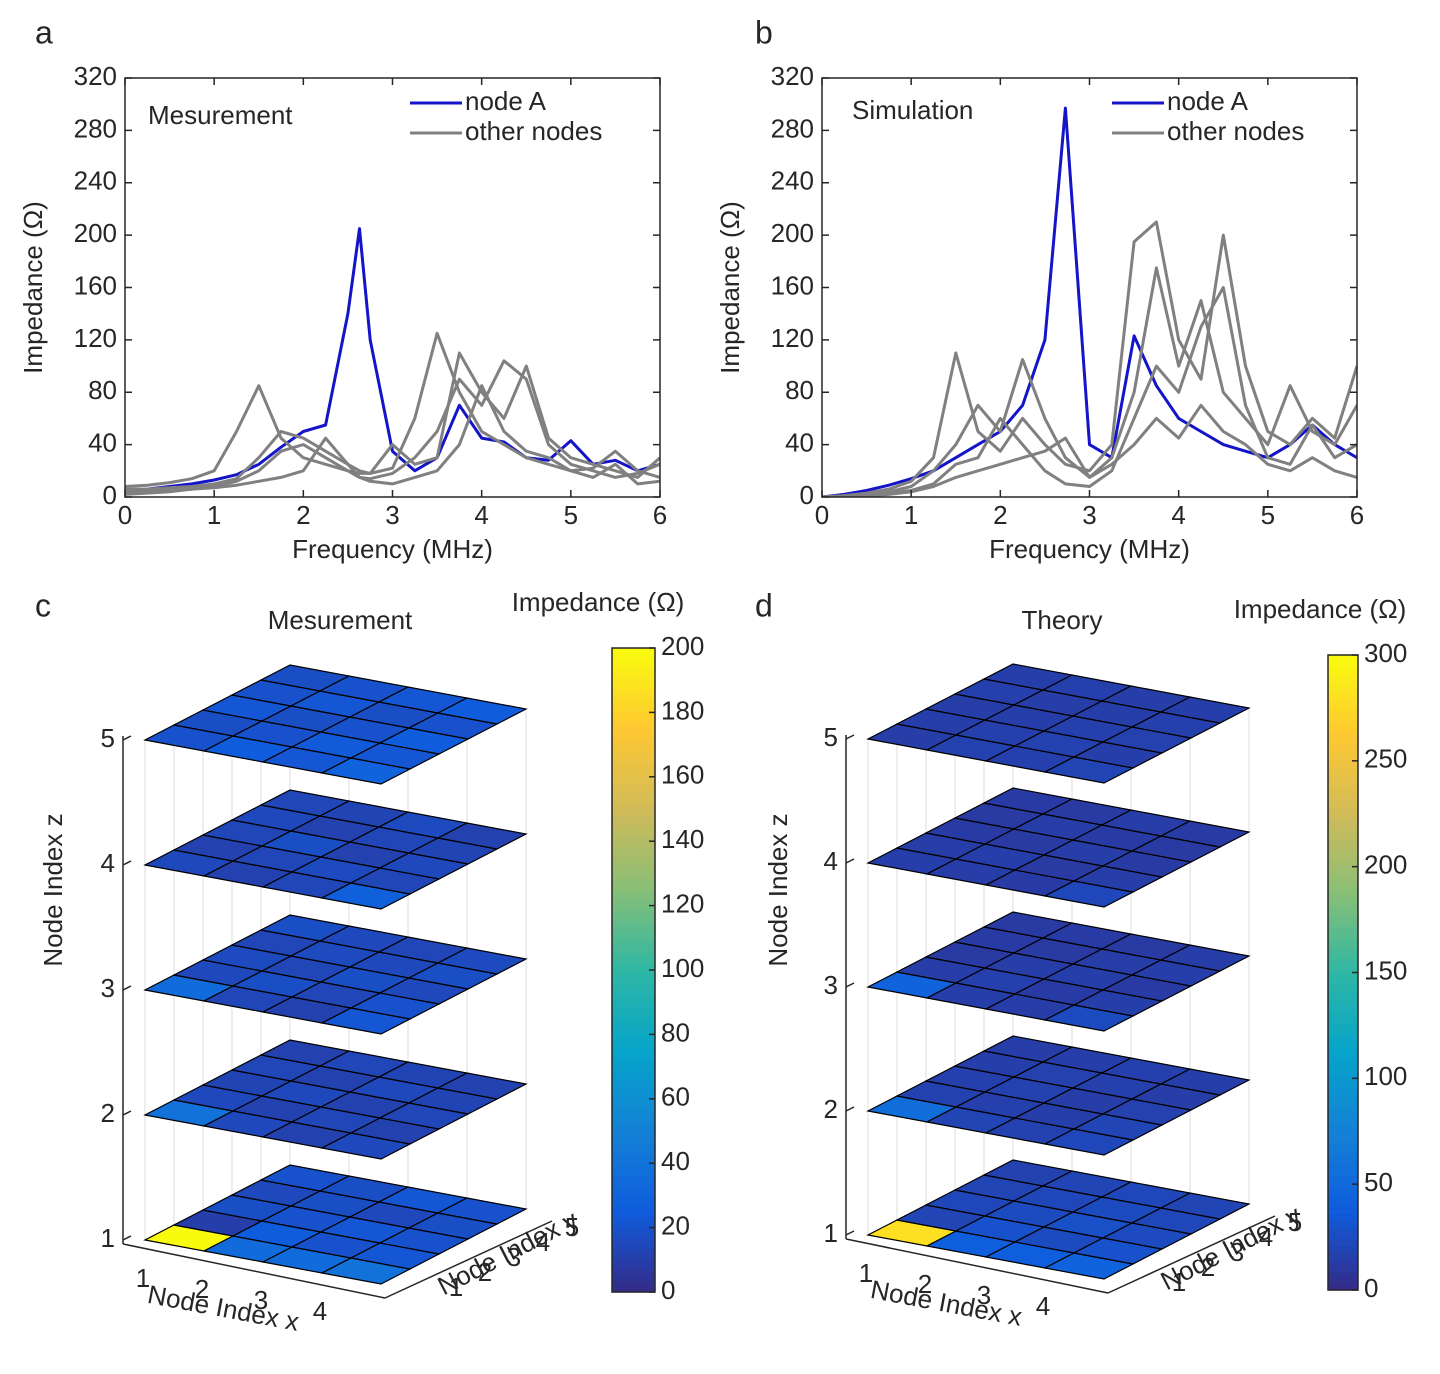 The height and width of the screenshot is (1374, 1440). Describe the element at coordinates (108, 863) in the screenshot. I see `z-tick-label: 4` at that location.